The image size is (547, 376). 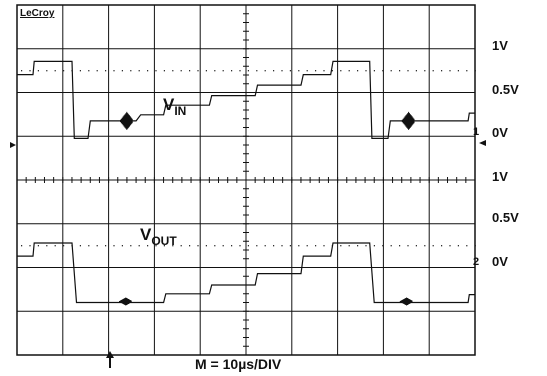 What do you see at coordinates (37, 13) in the screenshot?
I see `brand-label: LeCroy` at bounding box center [37, 13].